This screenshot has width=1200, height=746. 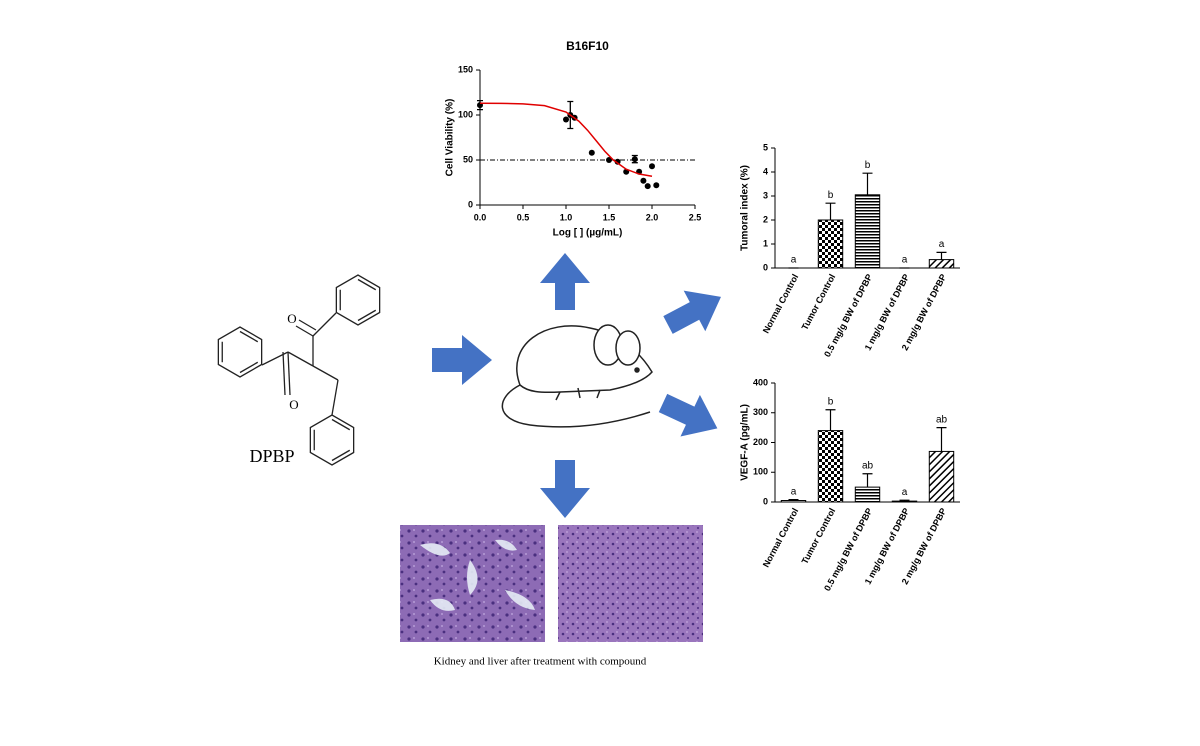 What do you see at coordinates (480, 217) in the screenshot?
I see `x-tick-label: 0.0` at bounding box center [480, 217].